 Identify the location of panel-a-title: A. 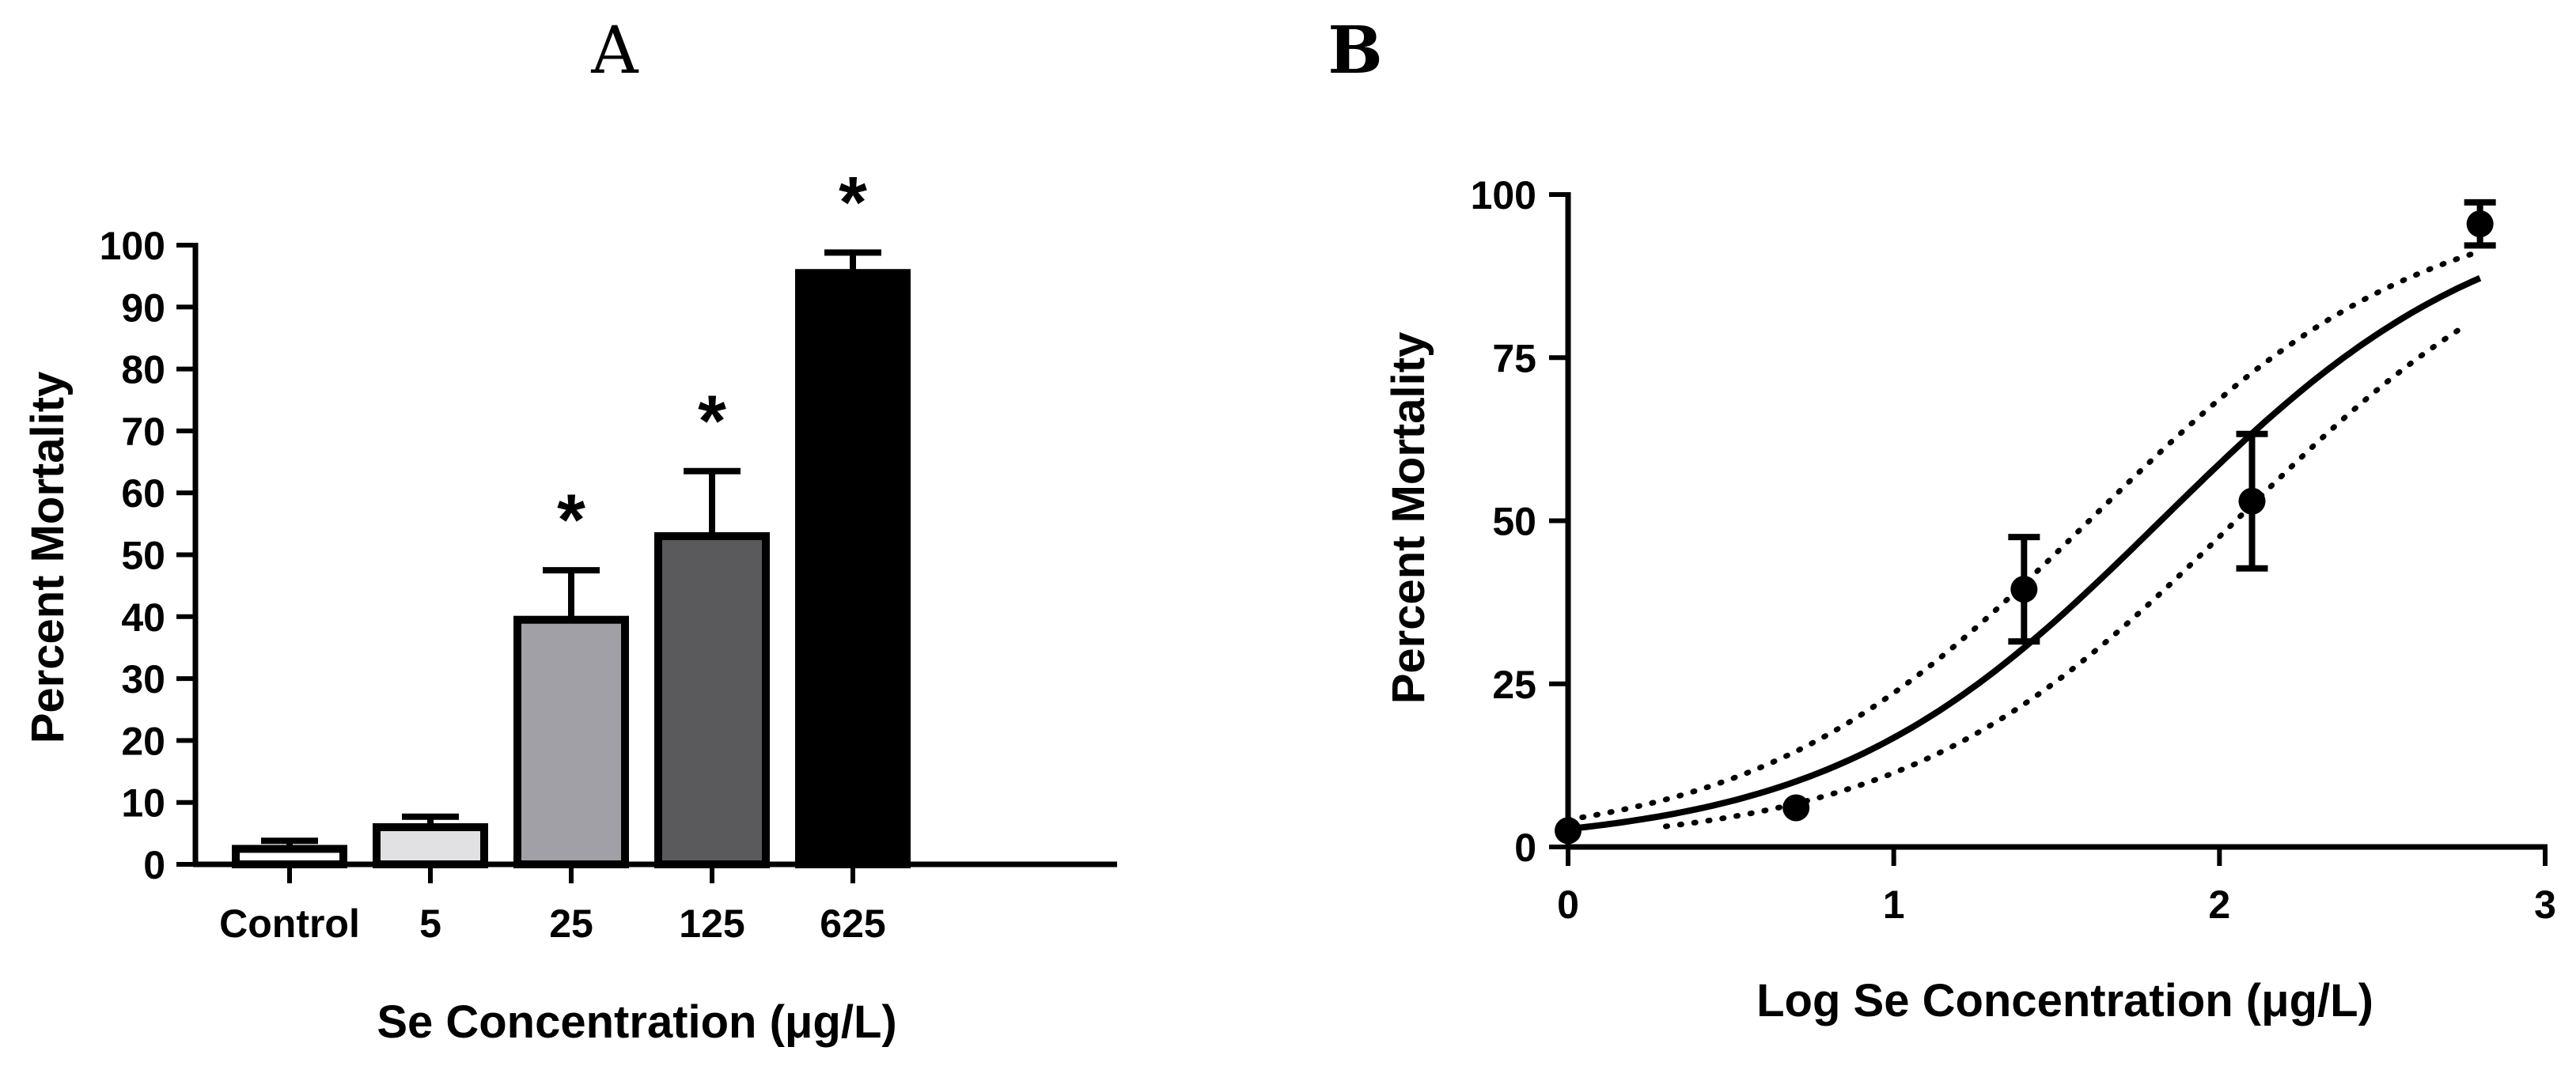
(614, 51).